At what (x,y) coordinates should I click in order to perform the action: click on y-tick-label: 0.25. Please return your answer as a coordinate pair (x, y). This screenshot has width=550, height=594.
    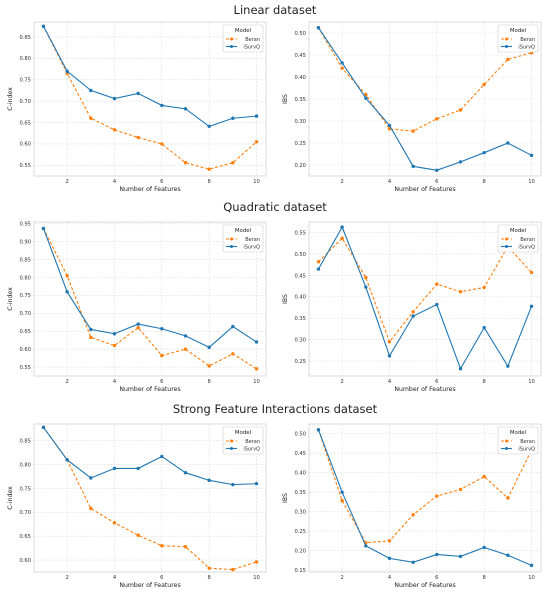
    Looking at the image, I should click on (300, 532).